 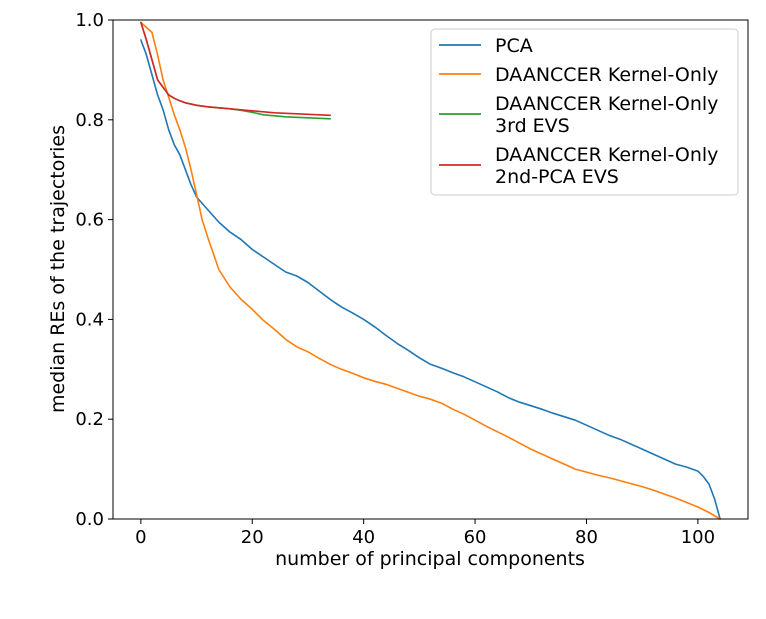 I want to click on y-tick-label: 0.0, so click(x=89, y=519).